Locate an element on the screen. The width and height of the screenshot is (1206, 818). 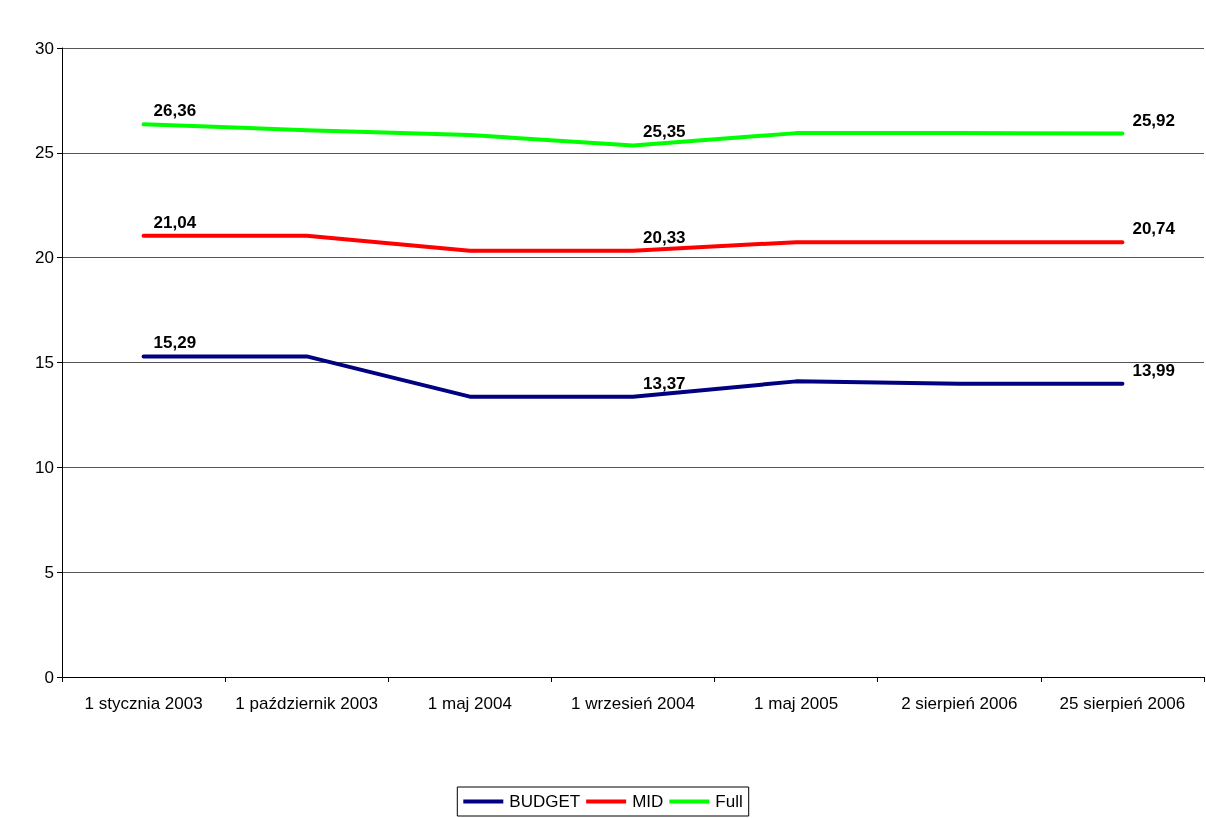
x-tick-label: 1 stycznia 2003 is located at coordinates (143, 703).